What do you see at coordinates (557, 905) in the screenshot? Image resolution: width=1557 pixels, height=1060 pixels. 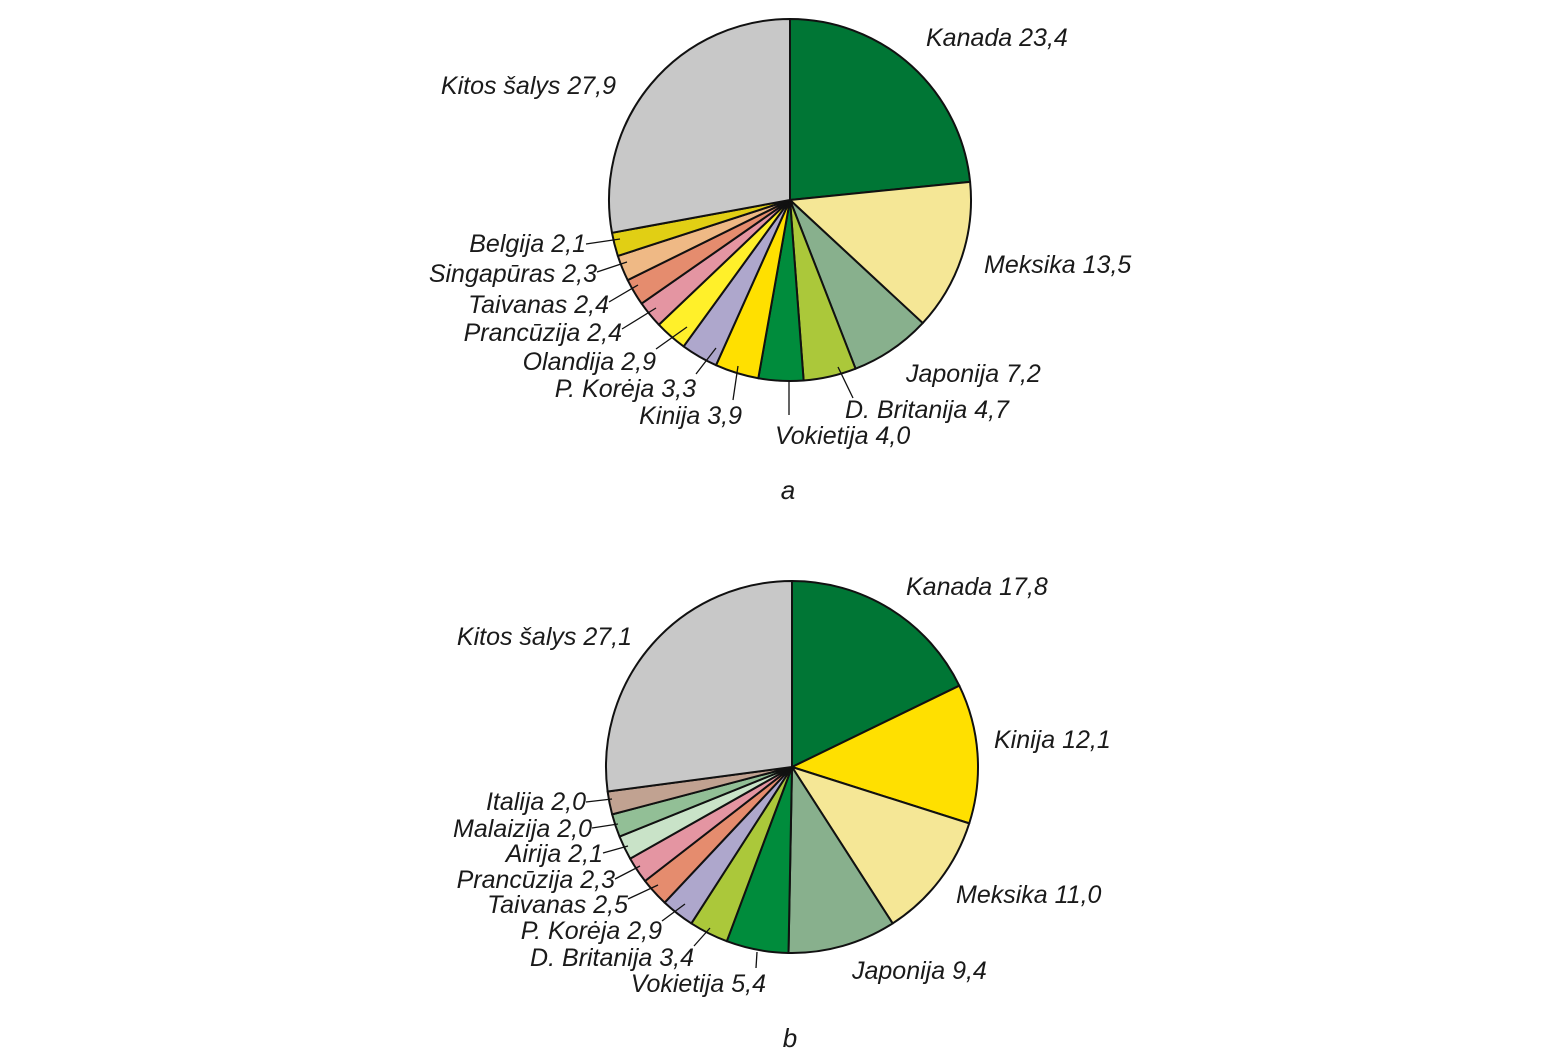 I see `pie-b-label-taivanas: Taivanas 2,5` at bounding box center [557, 905].